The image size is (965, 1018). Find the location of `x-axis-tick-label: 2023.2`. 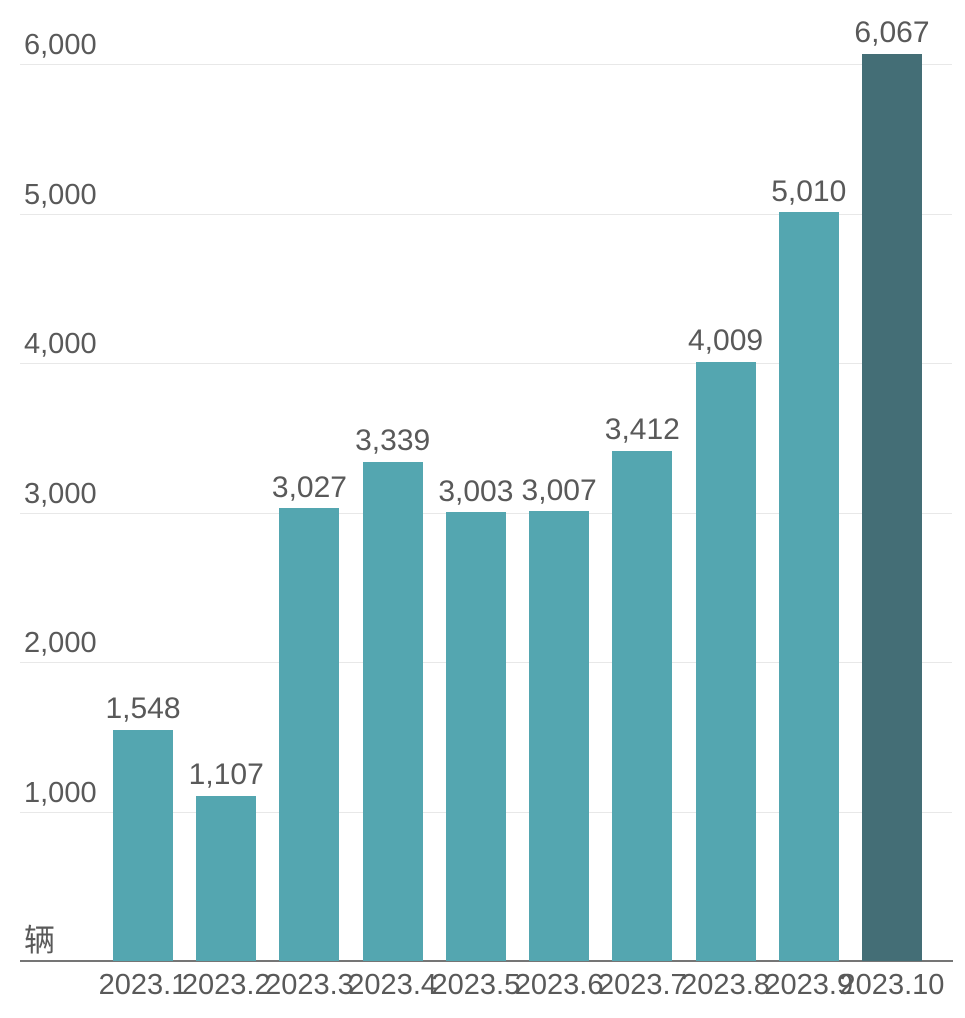

x-axis-tick-label: 2023.2 is located at coordinates (226, 985).